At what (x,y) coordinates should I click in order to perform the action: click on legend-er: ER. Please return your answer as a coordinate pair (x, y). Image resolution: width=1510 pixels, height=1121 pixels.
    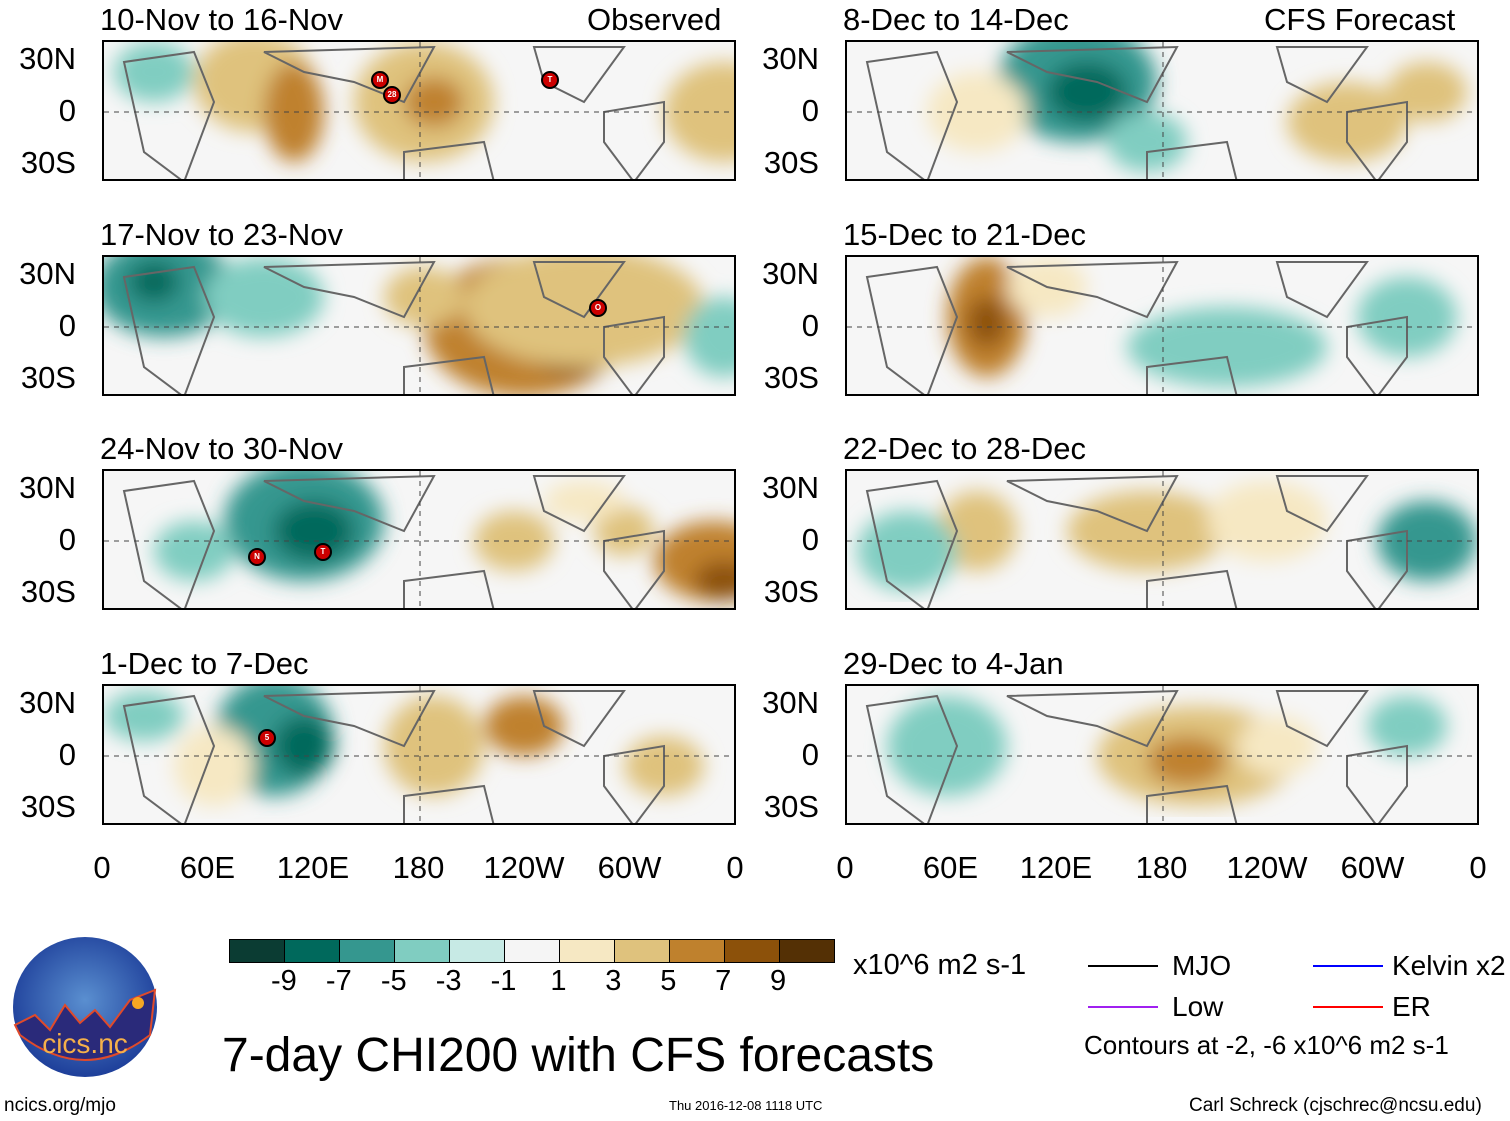
    Looking at the image, I should click on (1411, 1006).